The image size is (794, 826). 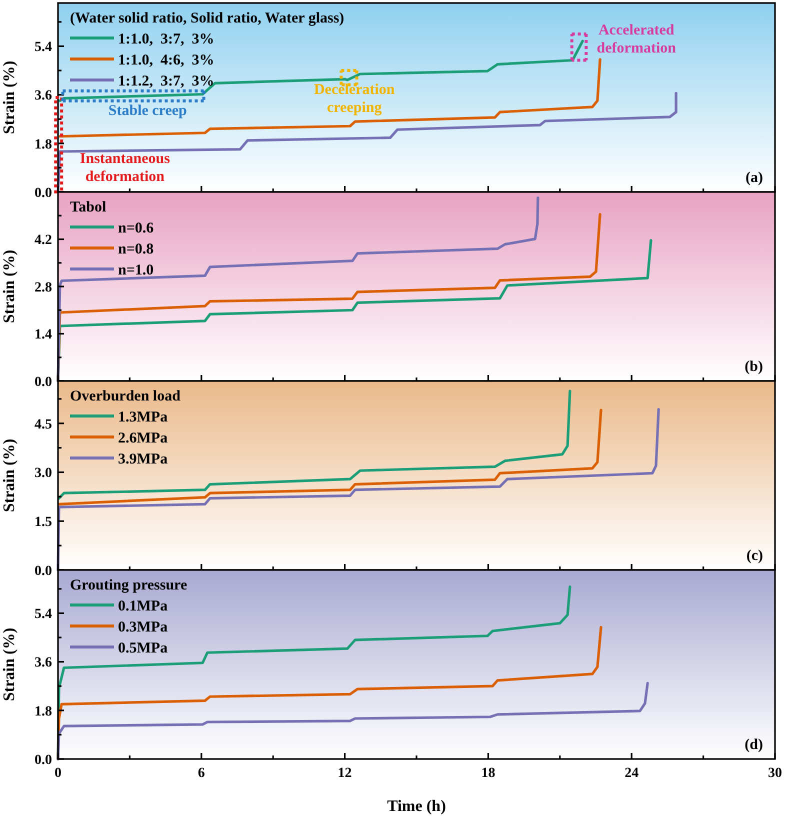 I want to click on legend-title: Overburden load, so click(x=126, y=396).